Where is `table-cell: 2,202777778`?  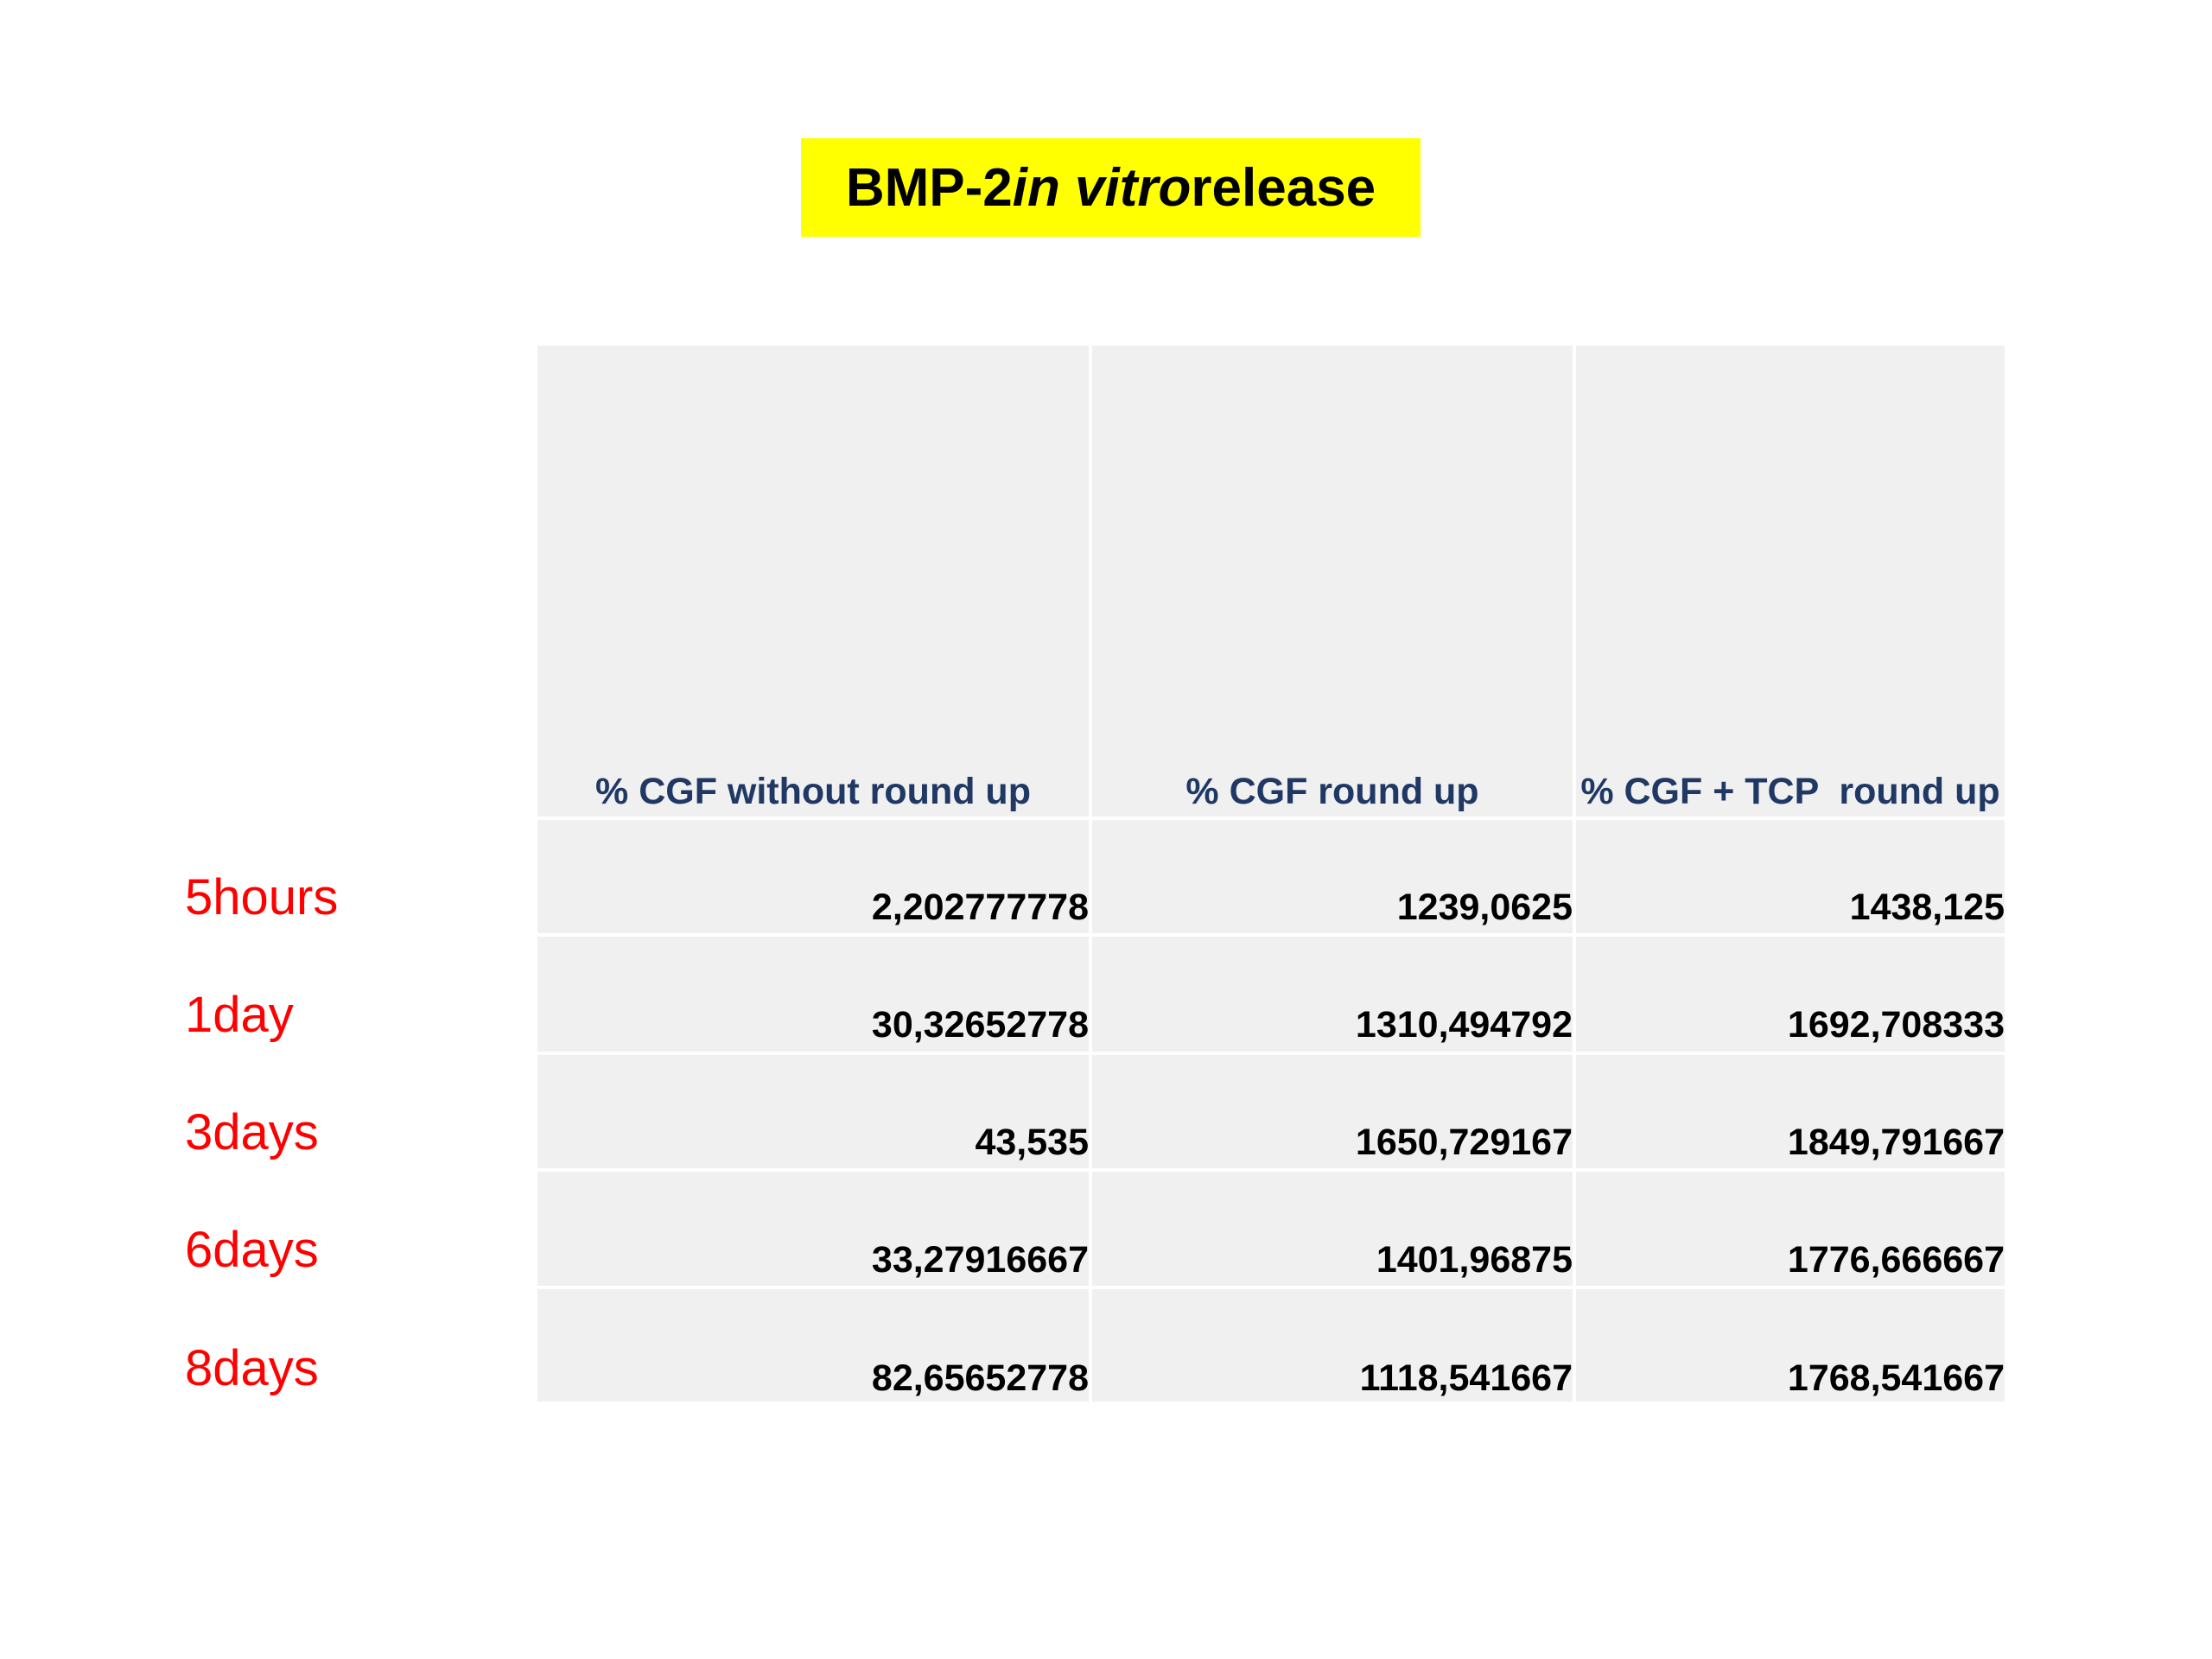
table-cell: 2,202777778 is located at coordinates (980, 907).